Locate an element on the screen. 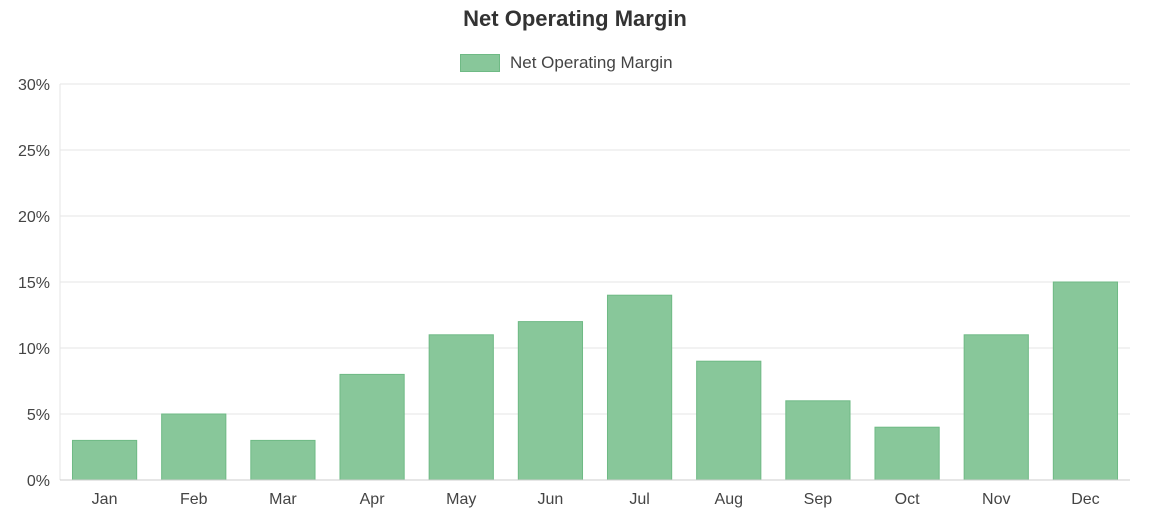 The image size is (1150, 530). y-tick-label: 30% is located at coordinates (34, 85).